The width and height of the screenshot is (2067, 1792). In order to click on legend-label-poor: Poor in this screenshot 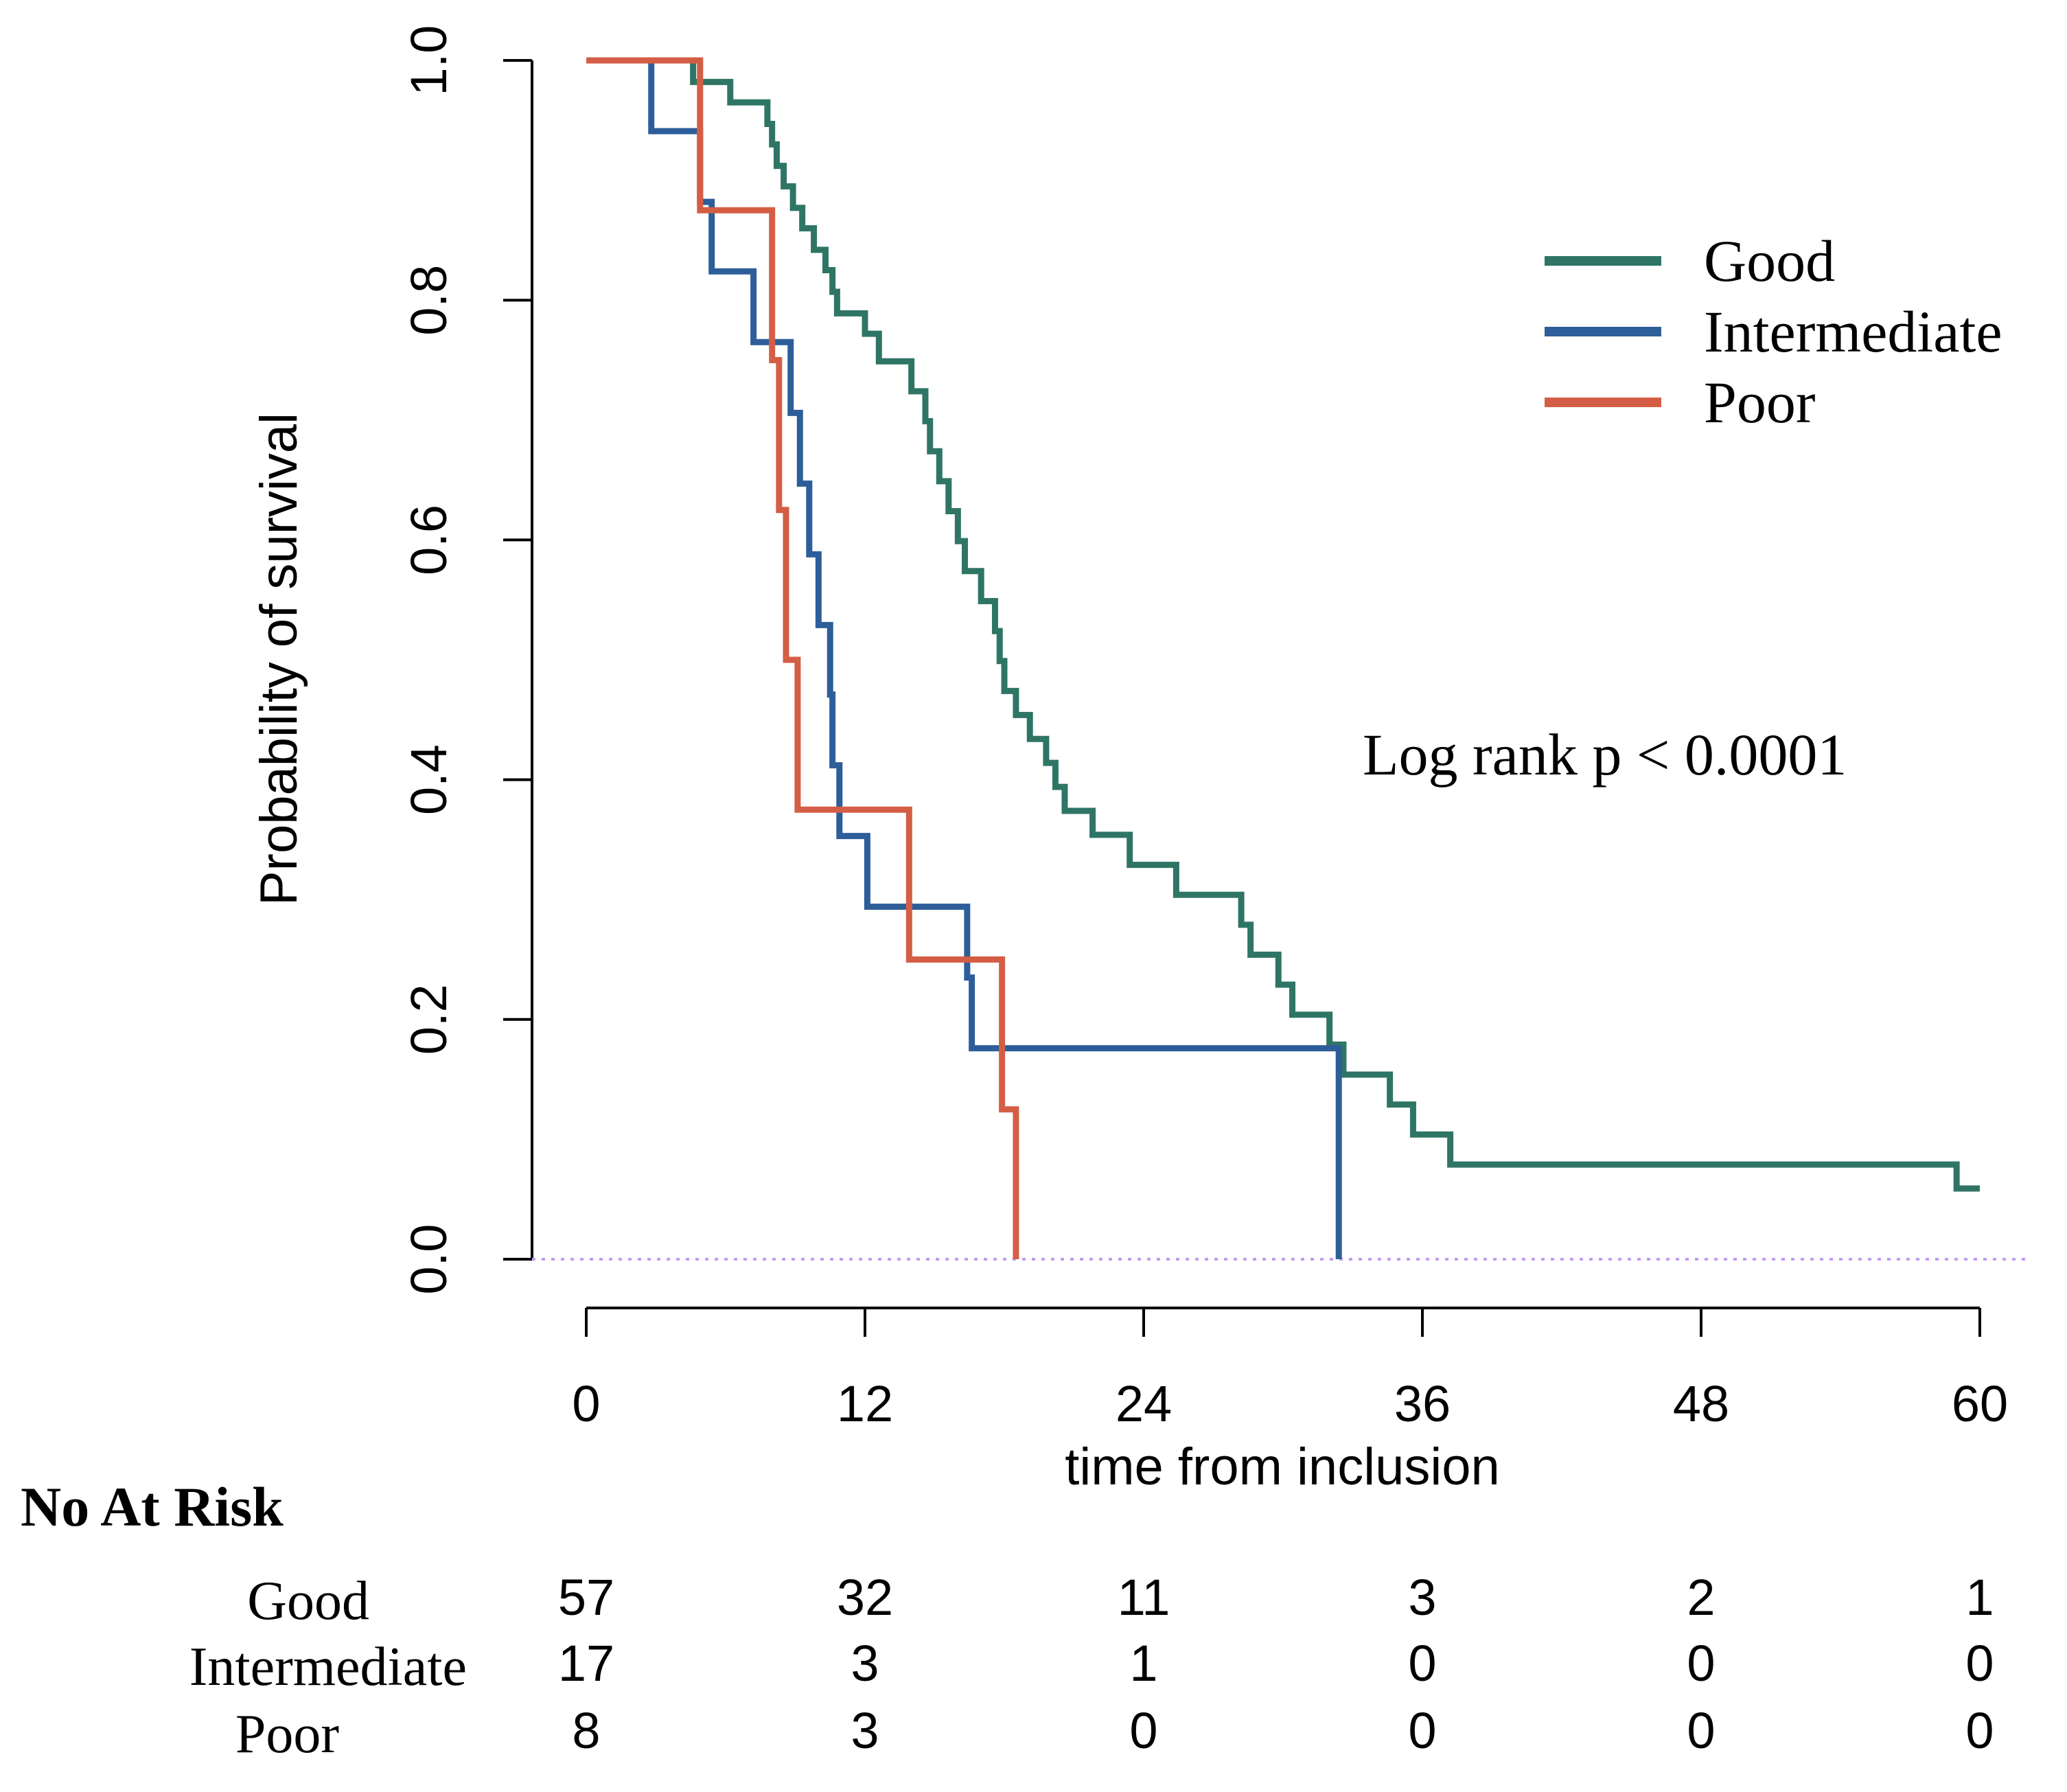, I will do `click(1760, 402)`.